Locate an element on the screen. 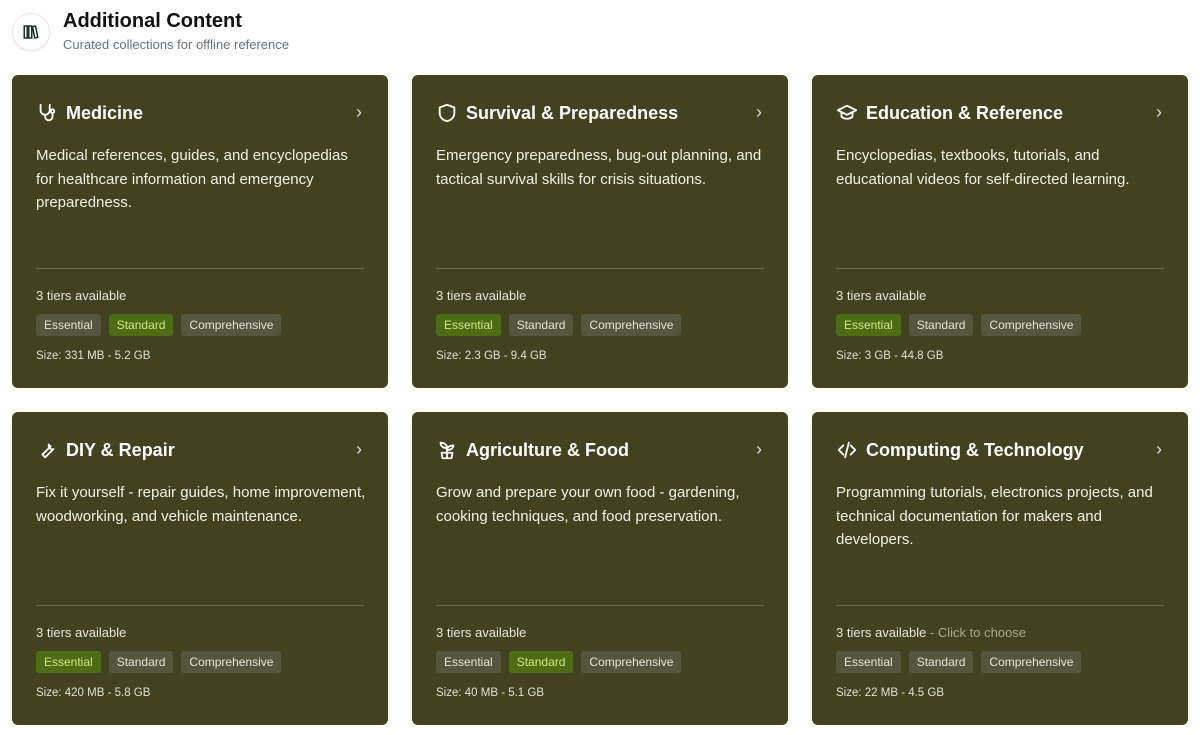  card-title: DIY & Repair is located at coordinates (105, 450).